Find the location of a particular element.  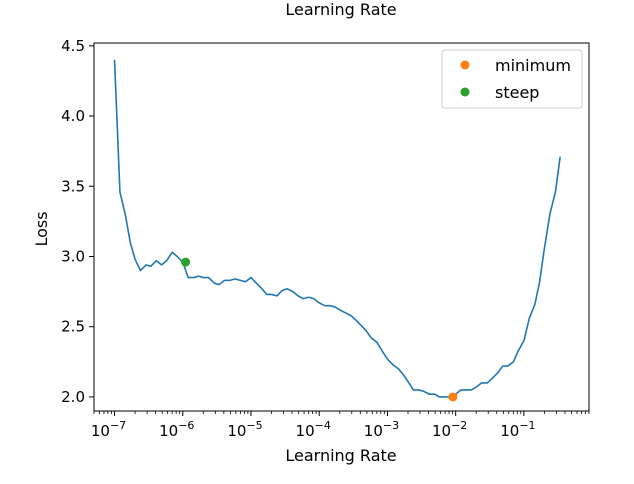

x-tick-label: 10⁻¹ is located at coordinates (517, 429).